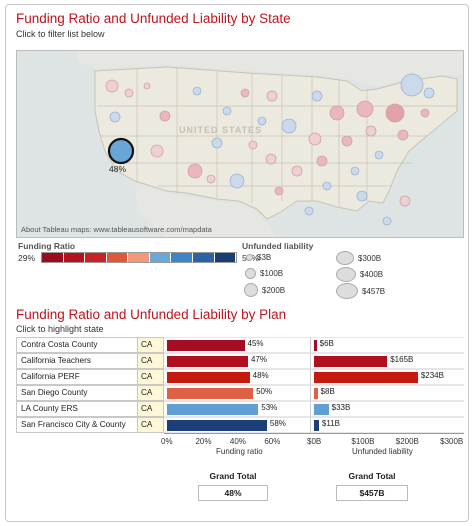  I want to click on plan-name-cell: California PERF, so click(77, 377).